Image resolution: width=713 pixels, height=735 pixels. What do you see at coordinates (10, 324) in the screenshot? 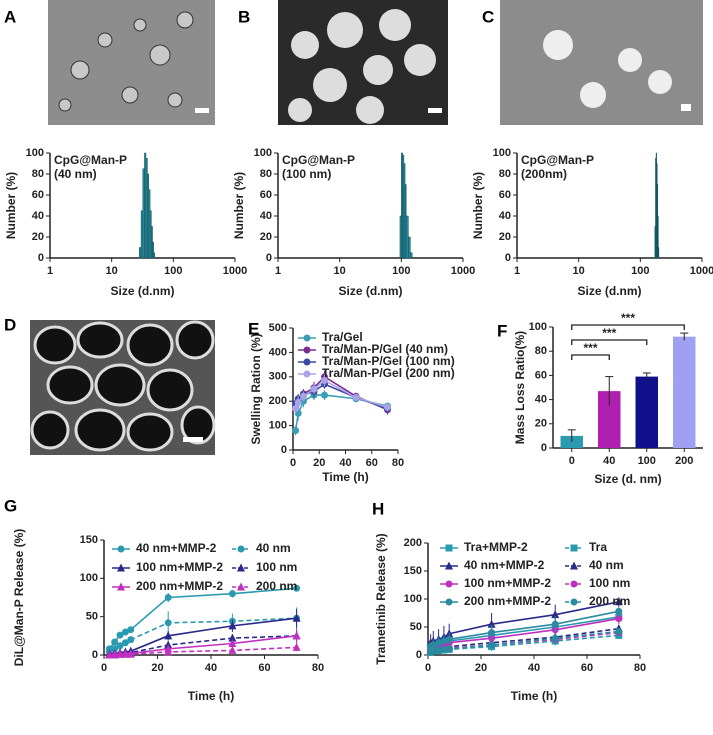
I see `panel-label: D` at bounding box center [10, 324].